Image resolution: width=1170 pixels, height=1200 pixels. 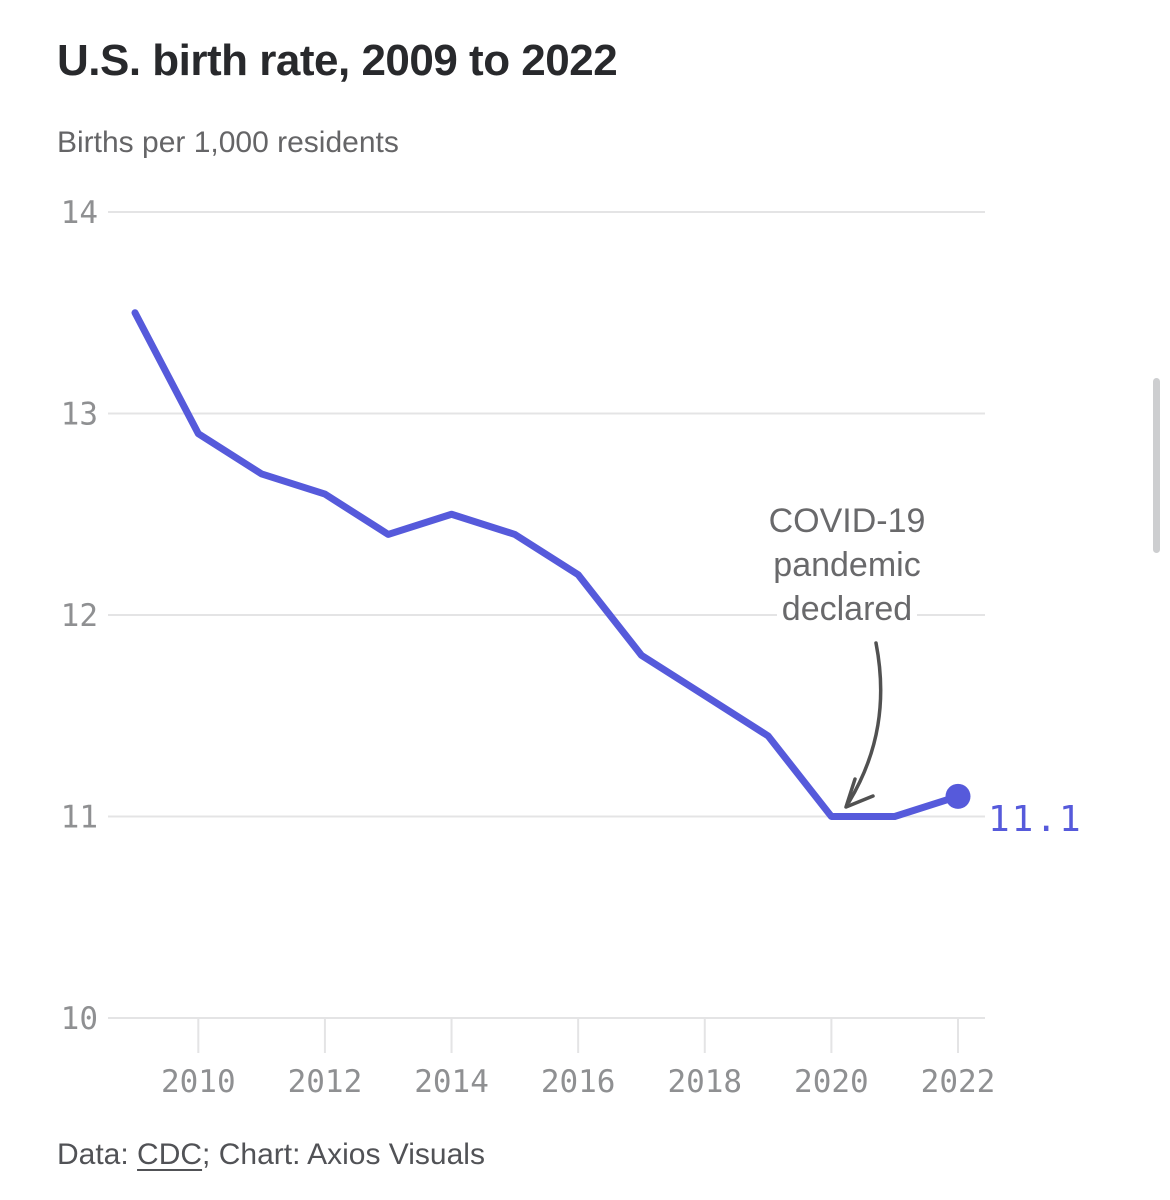 I want to click on y-tick-label: 11, so click(x=79, y=818).